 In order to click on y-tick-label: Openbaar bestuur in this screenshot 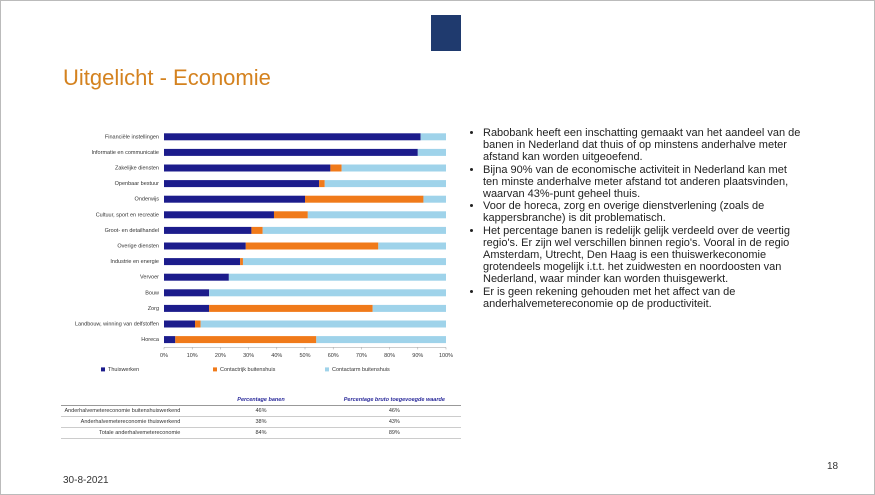, I will do `click(137, 184)`.